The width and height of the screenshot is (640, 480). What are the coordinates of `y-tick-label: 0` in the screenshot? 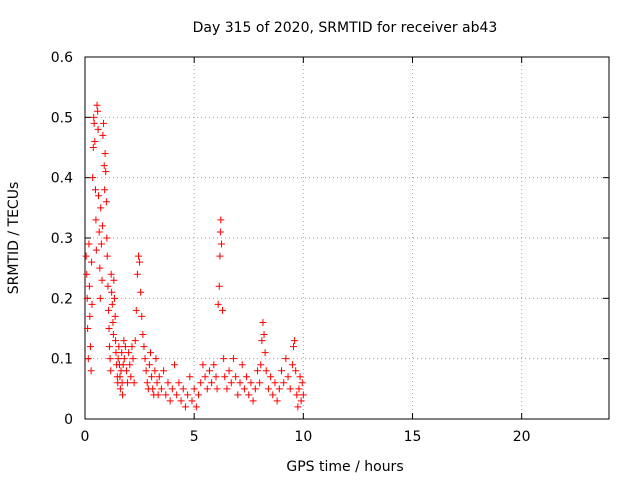 It's located at (68, 420).